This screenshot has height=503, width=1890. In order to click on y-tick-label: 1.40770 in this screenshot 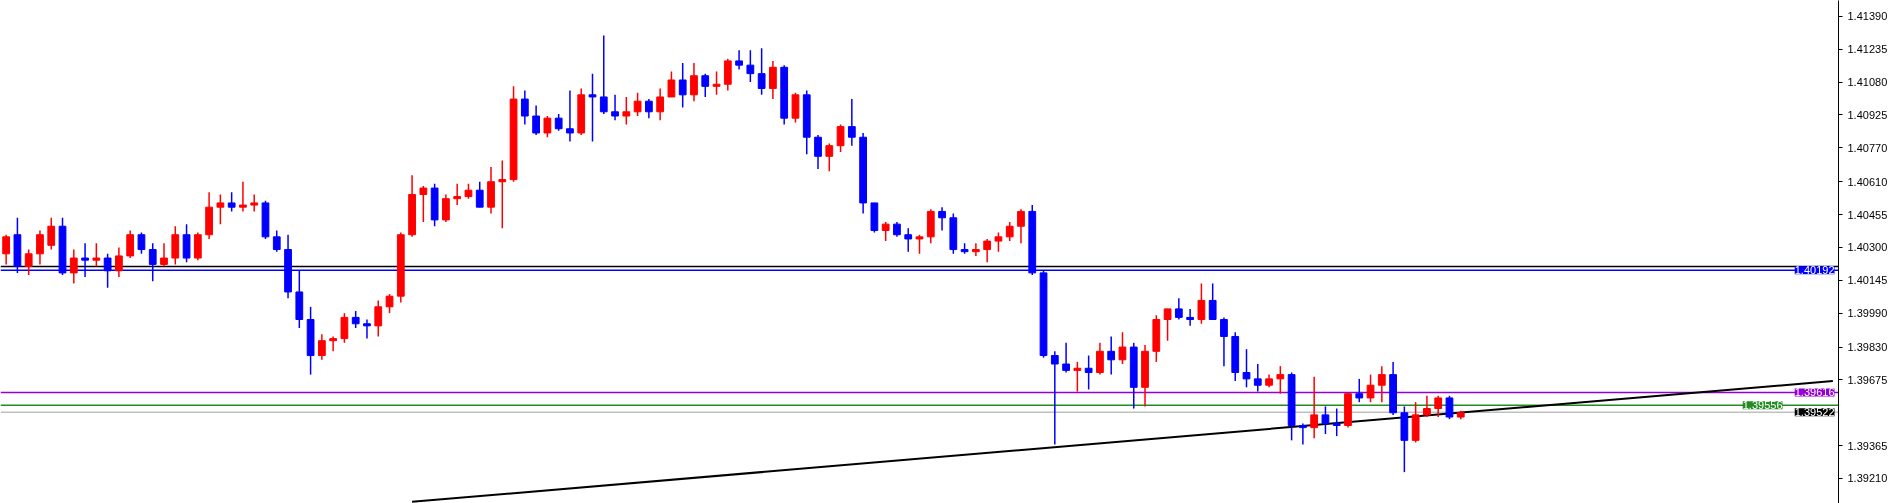, I will do `click(1867, 147)`.